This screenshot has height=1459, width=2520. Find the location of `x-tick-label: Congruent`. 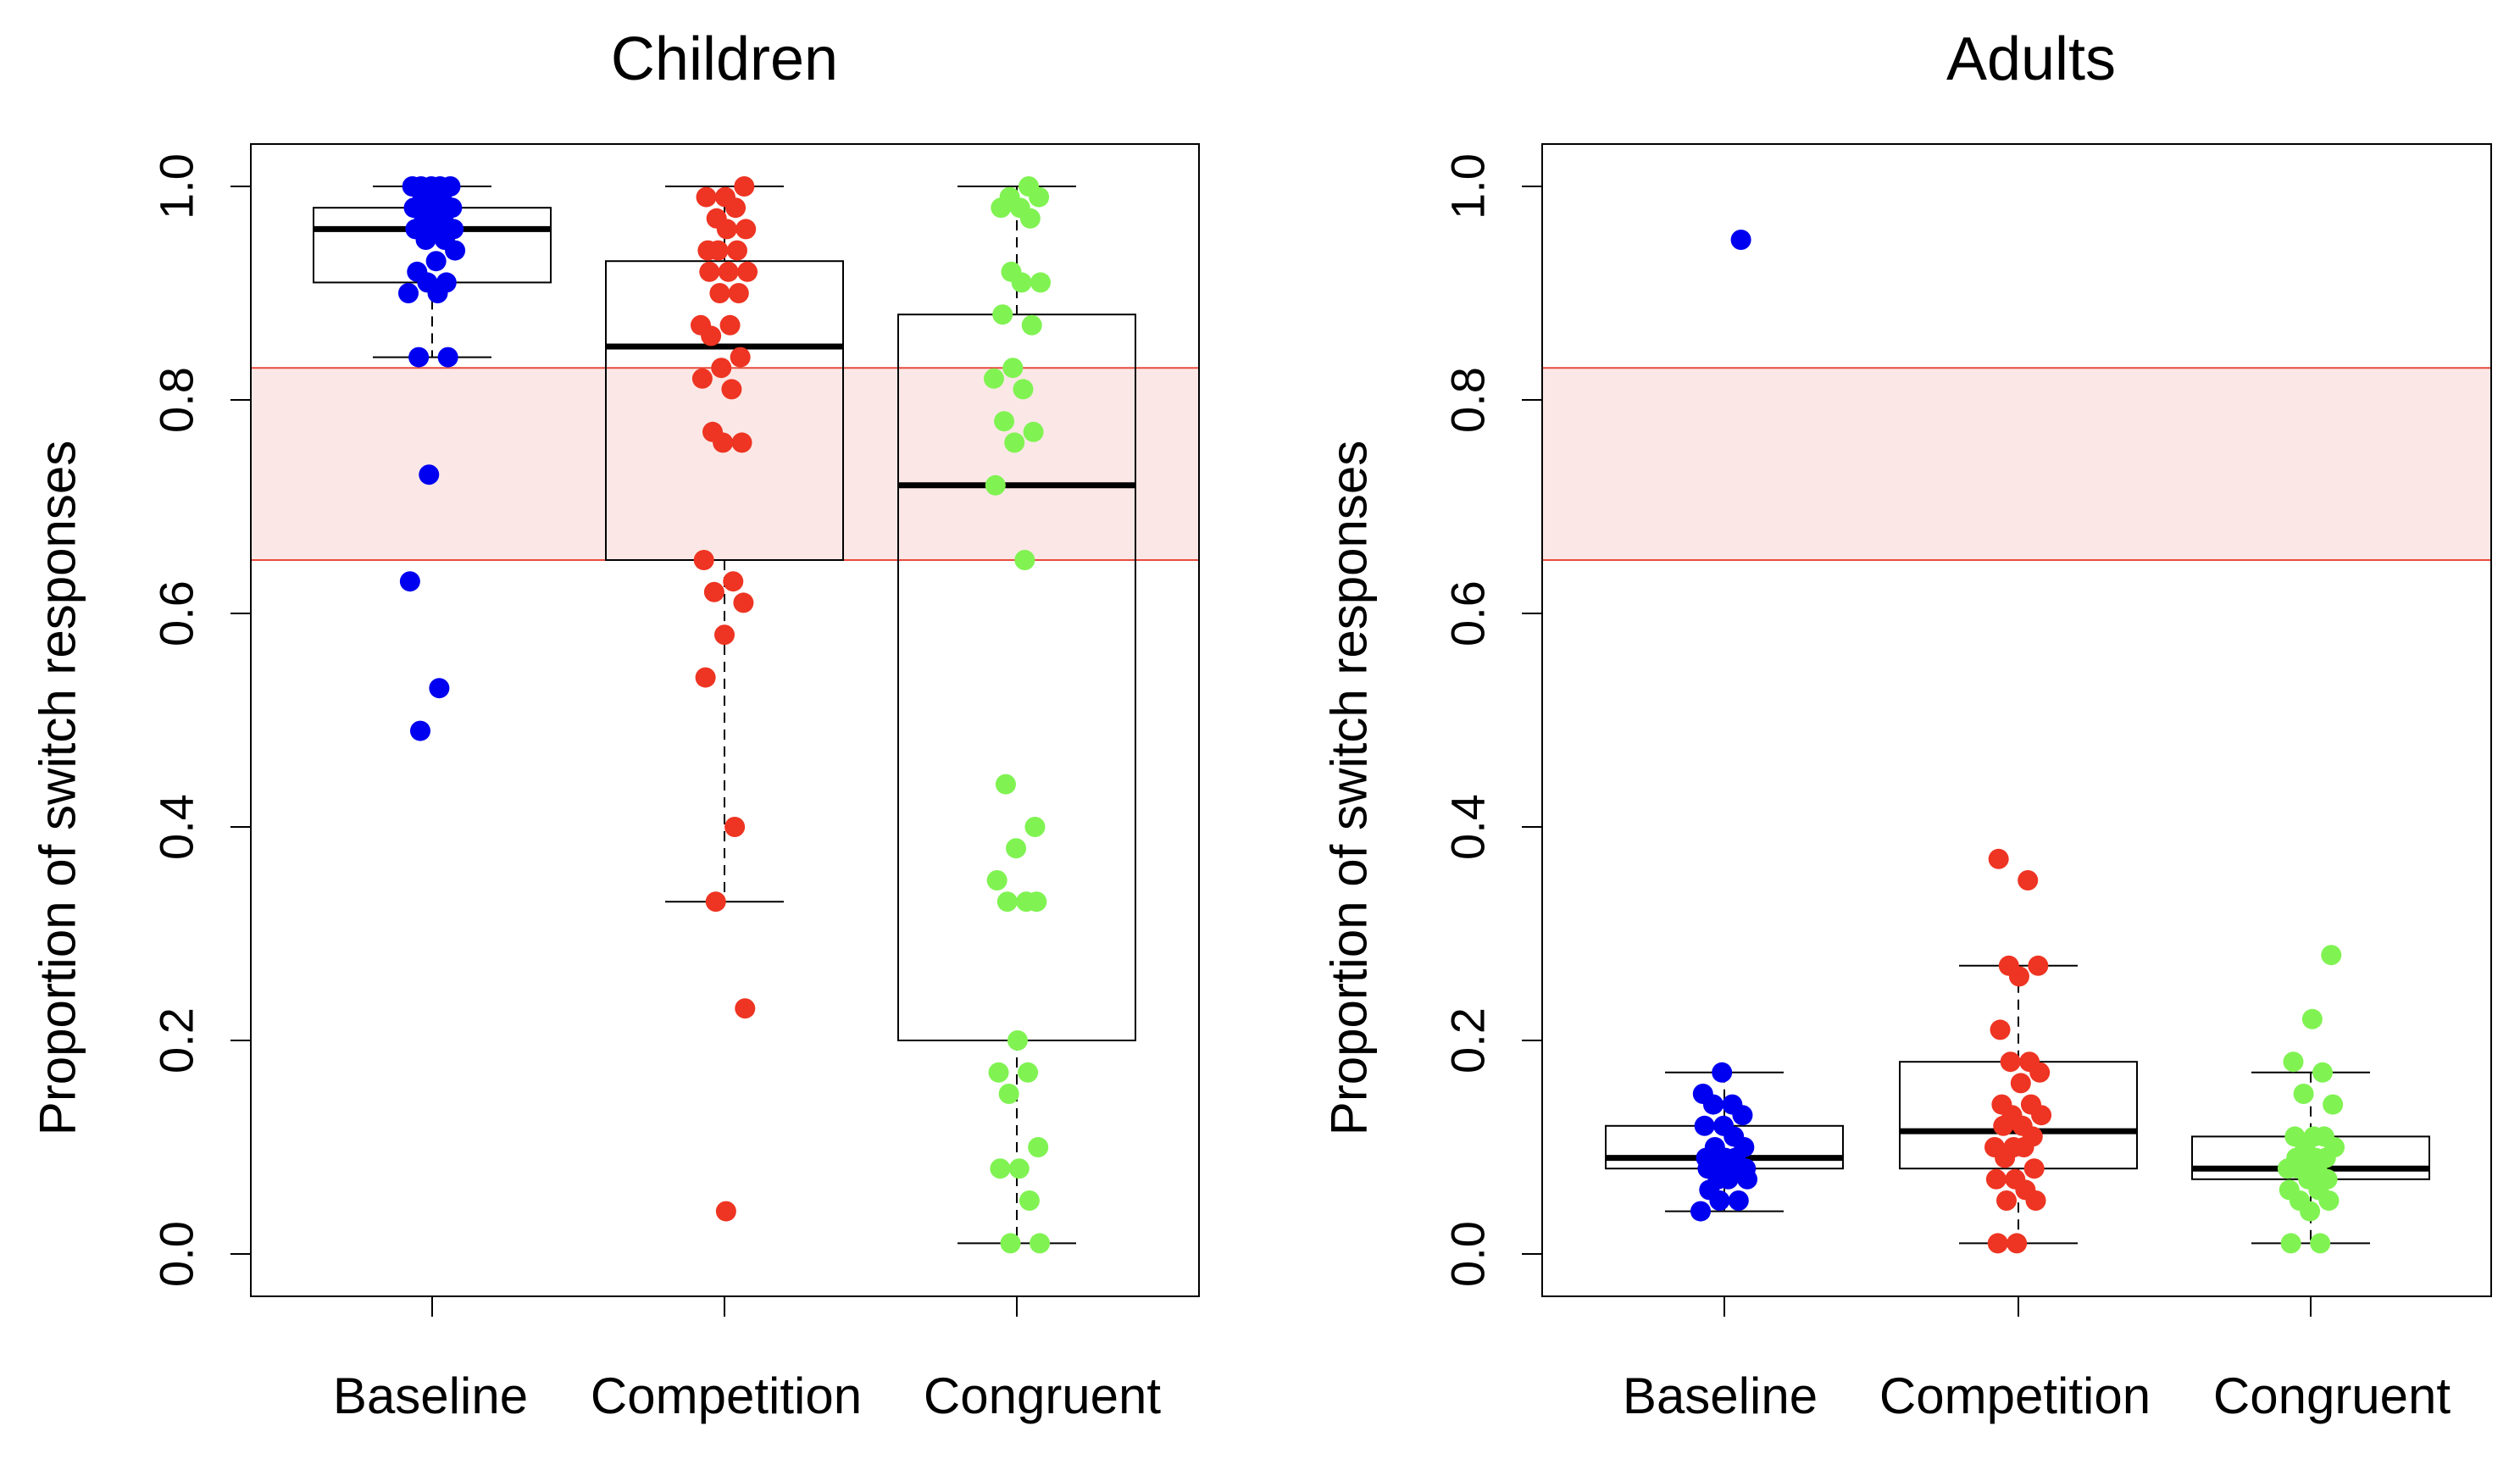

x-tick-label: Congruent is located at coordinates (1043, 1396).